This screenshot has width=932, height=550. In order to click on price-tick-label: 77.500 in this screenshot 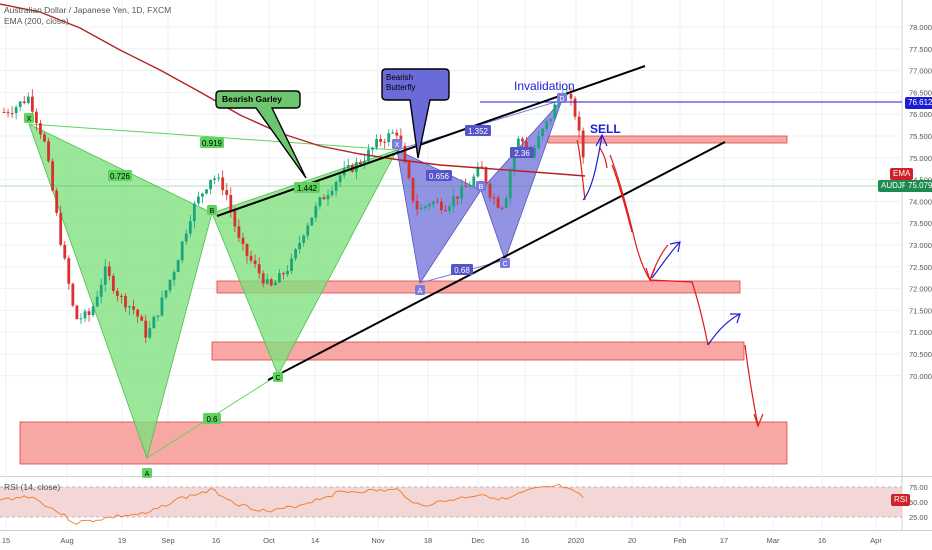, I will do `click(920, 49)`.